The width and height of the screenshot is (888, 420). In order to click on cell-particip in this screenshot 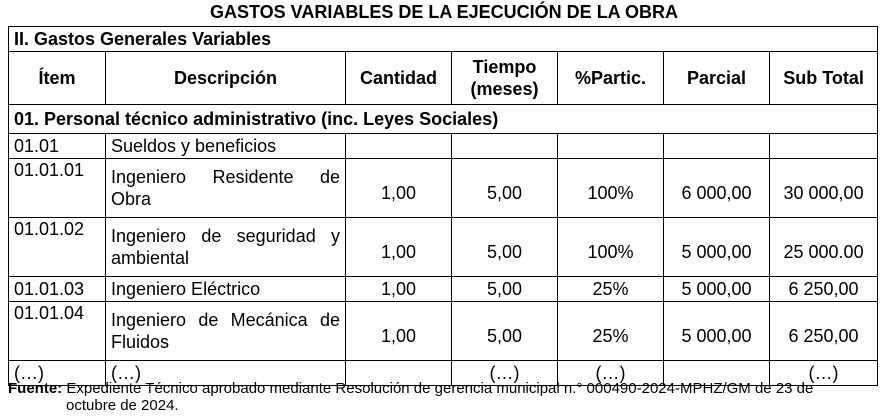, I will do `click(610, 146)`.